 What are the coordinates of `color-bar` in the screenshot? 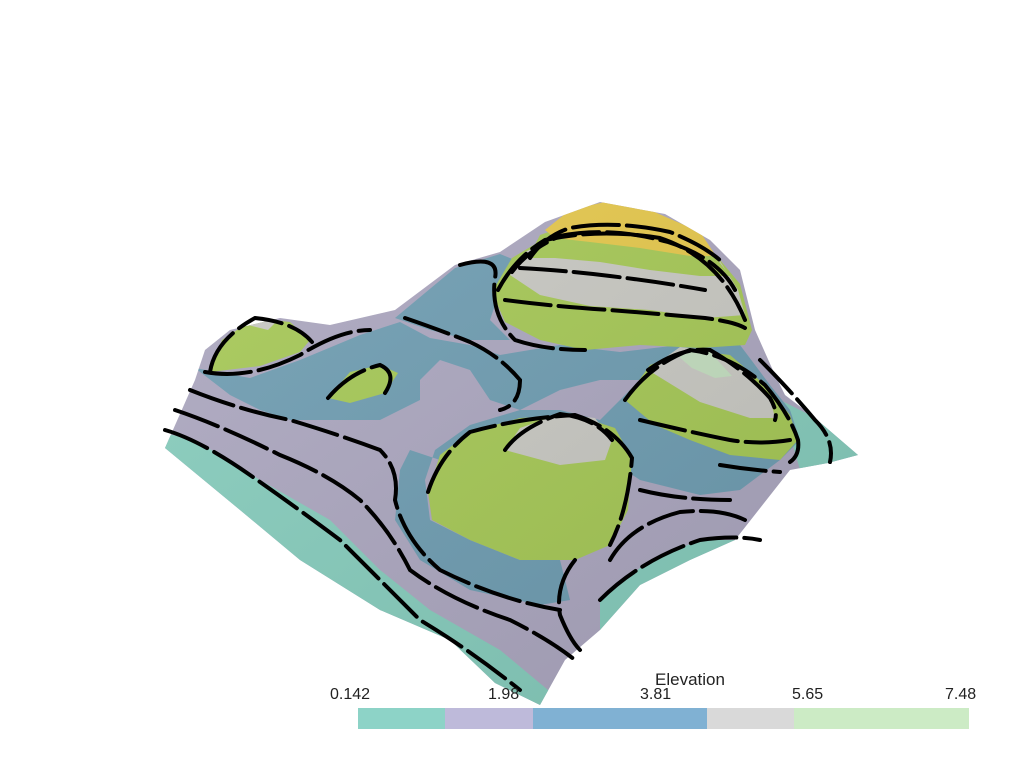 It's located at (663, 718).